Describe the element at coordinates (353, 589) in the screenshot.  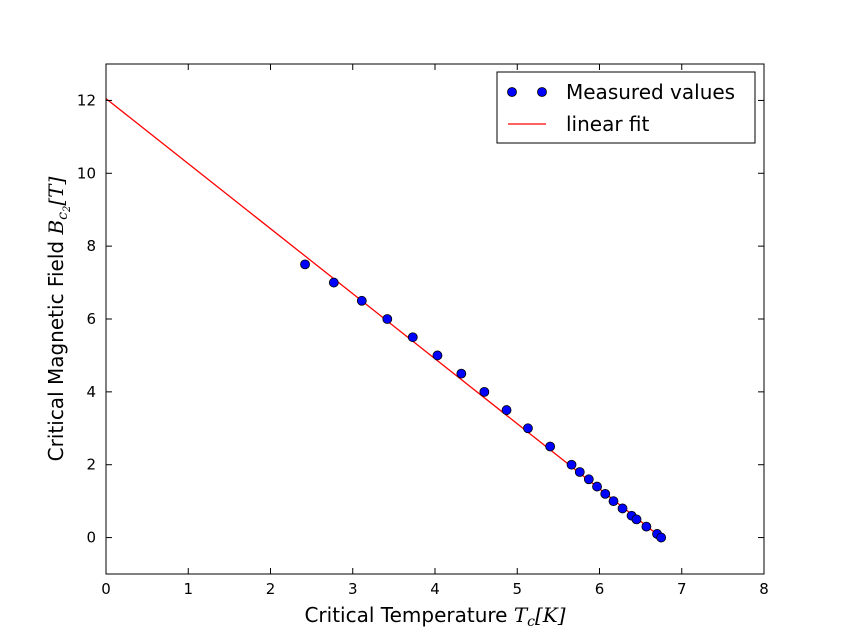
I see `x-tick-label: 3` at that location.